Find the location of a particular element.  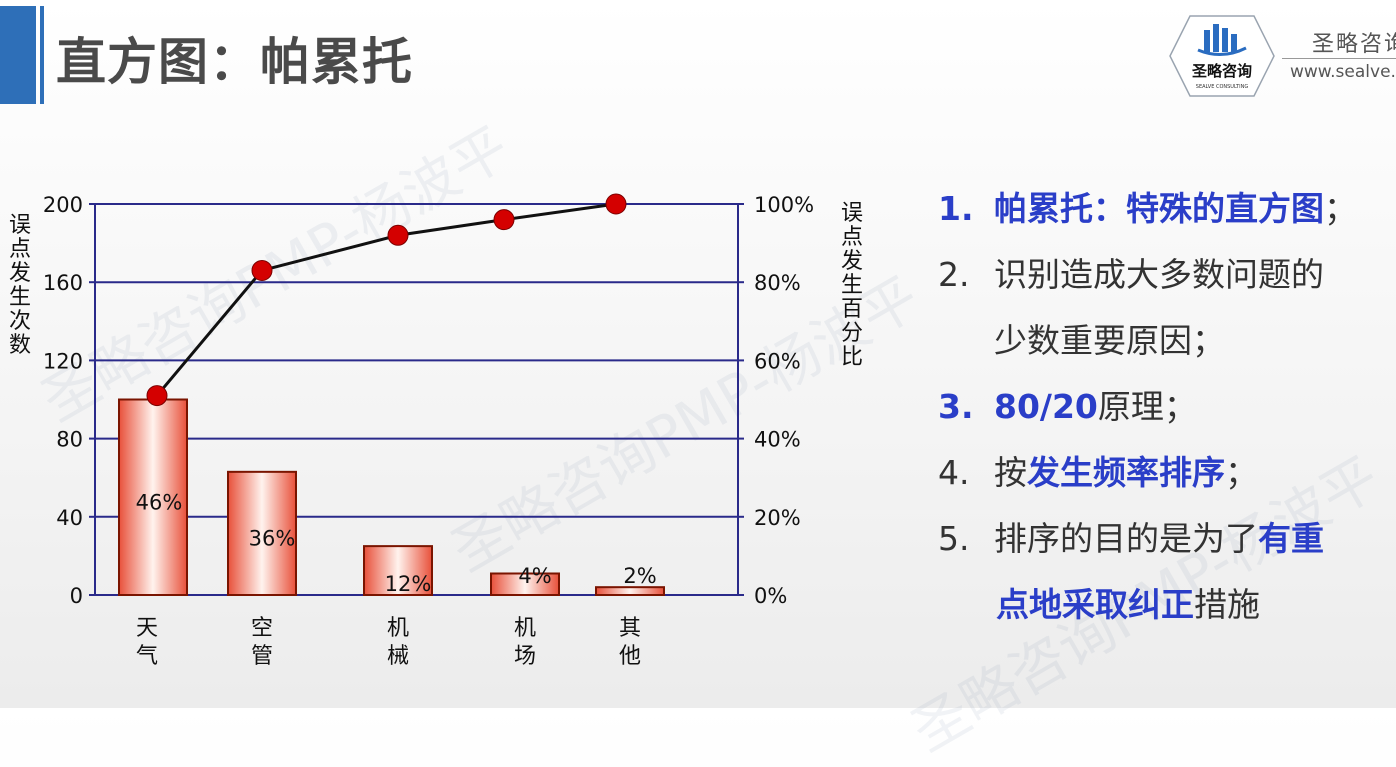

point-2-continued: 少数重要原因； is located at coordinates (1167, 341).